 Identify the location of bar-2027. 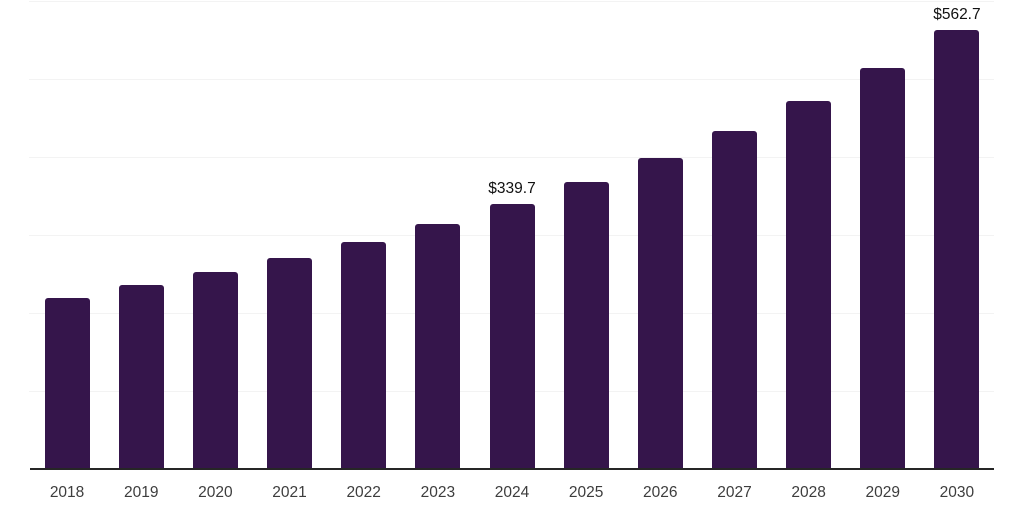
(734, 299).